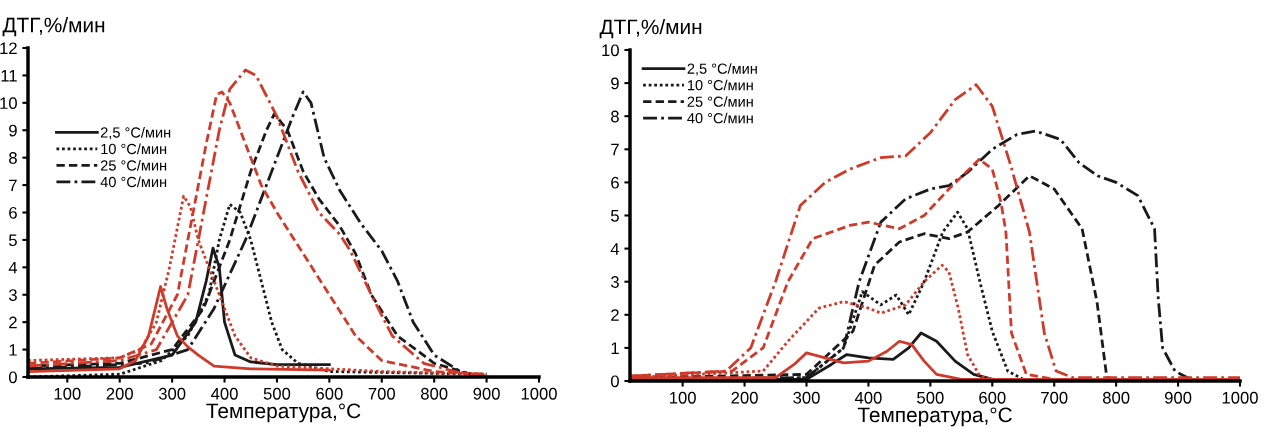 This screenshot has height=427, width=1273. What do you see at coordinates (9, 75) in the screenshot?
I see `y-tick-label: 11` at bounding box center [9, 75].